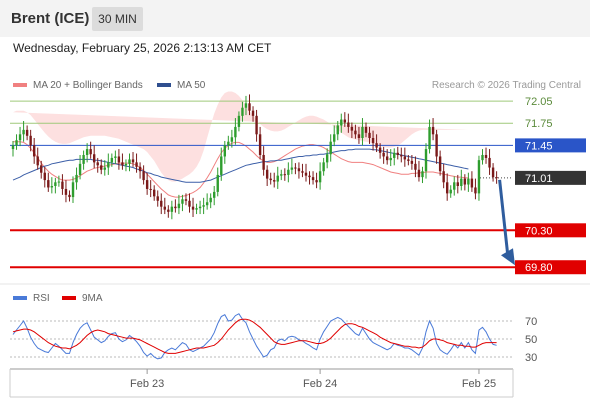  I want to click on rsi-ma-line, so click(254, 336).